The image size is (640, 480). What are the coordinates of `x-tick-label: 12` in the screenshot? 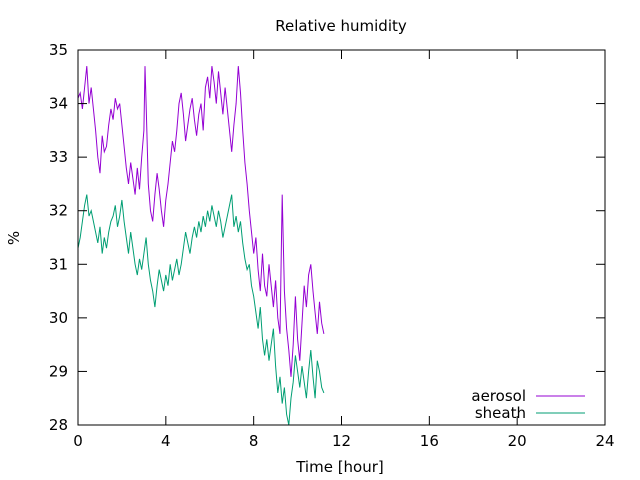 It's located at (341, 441).